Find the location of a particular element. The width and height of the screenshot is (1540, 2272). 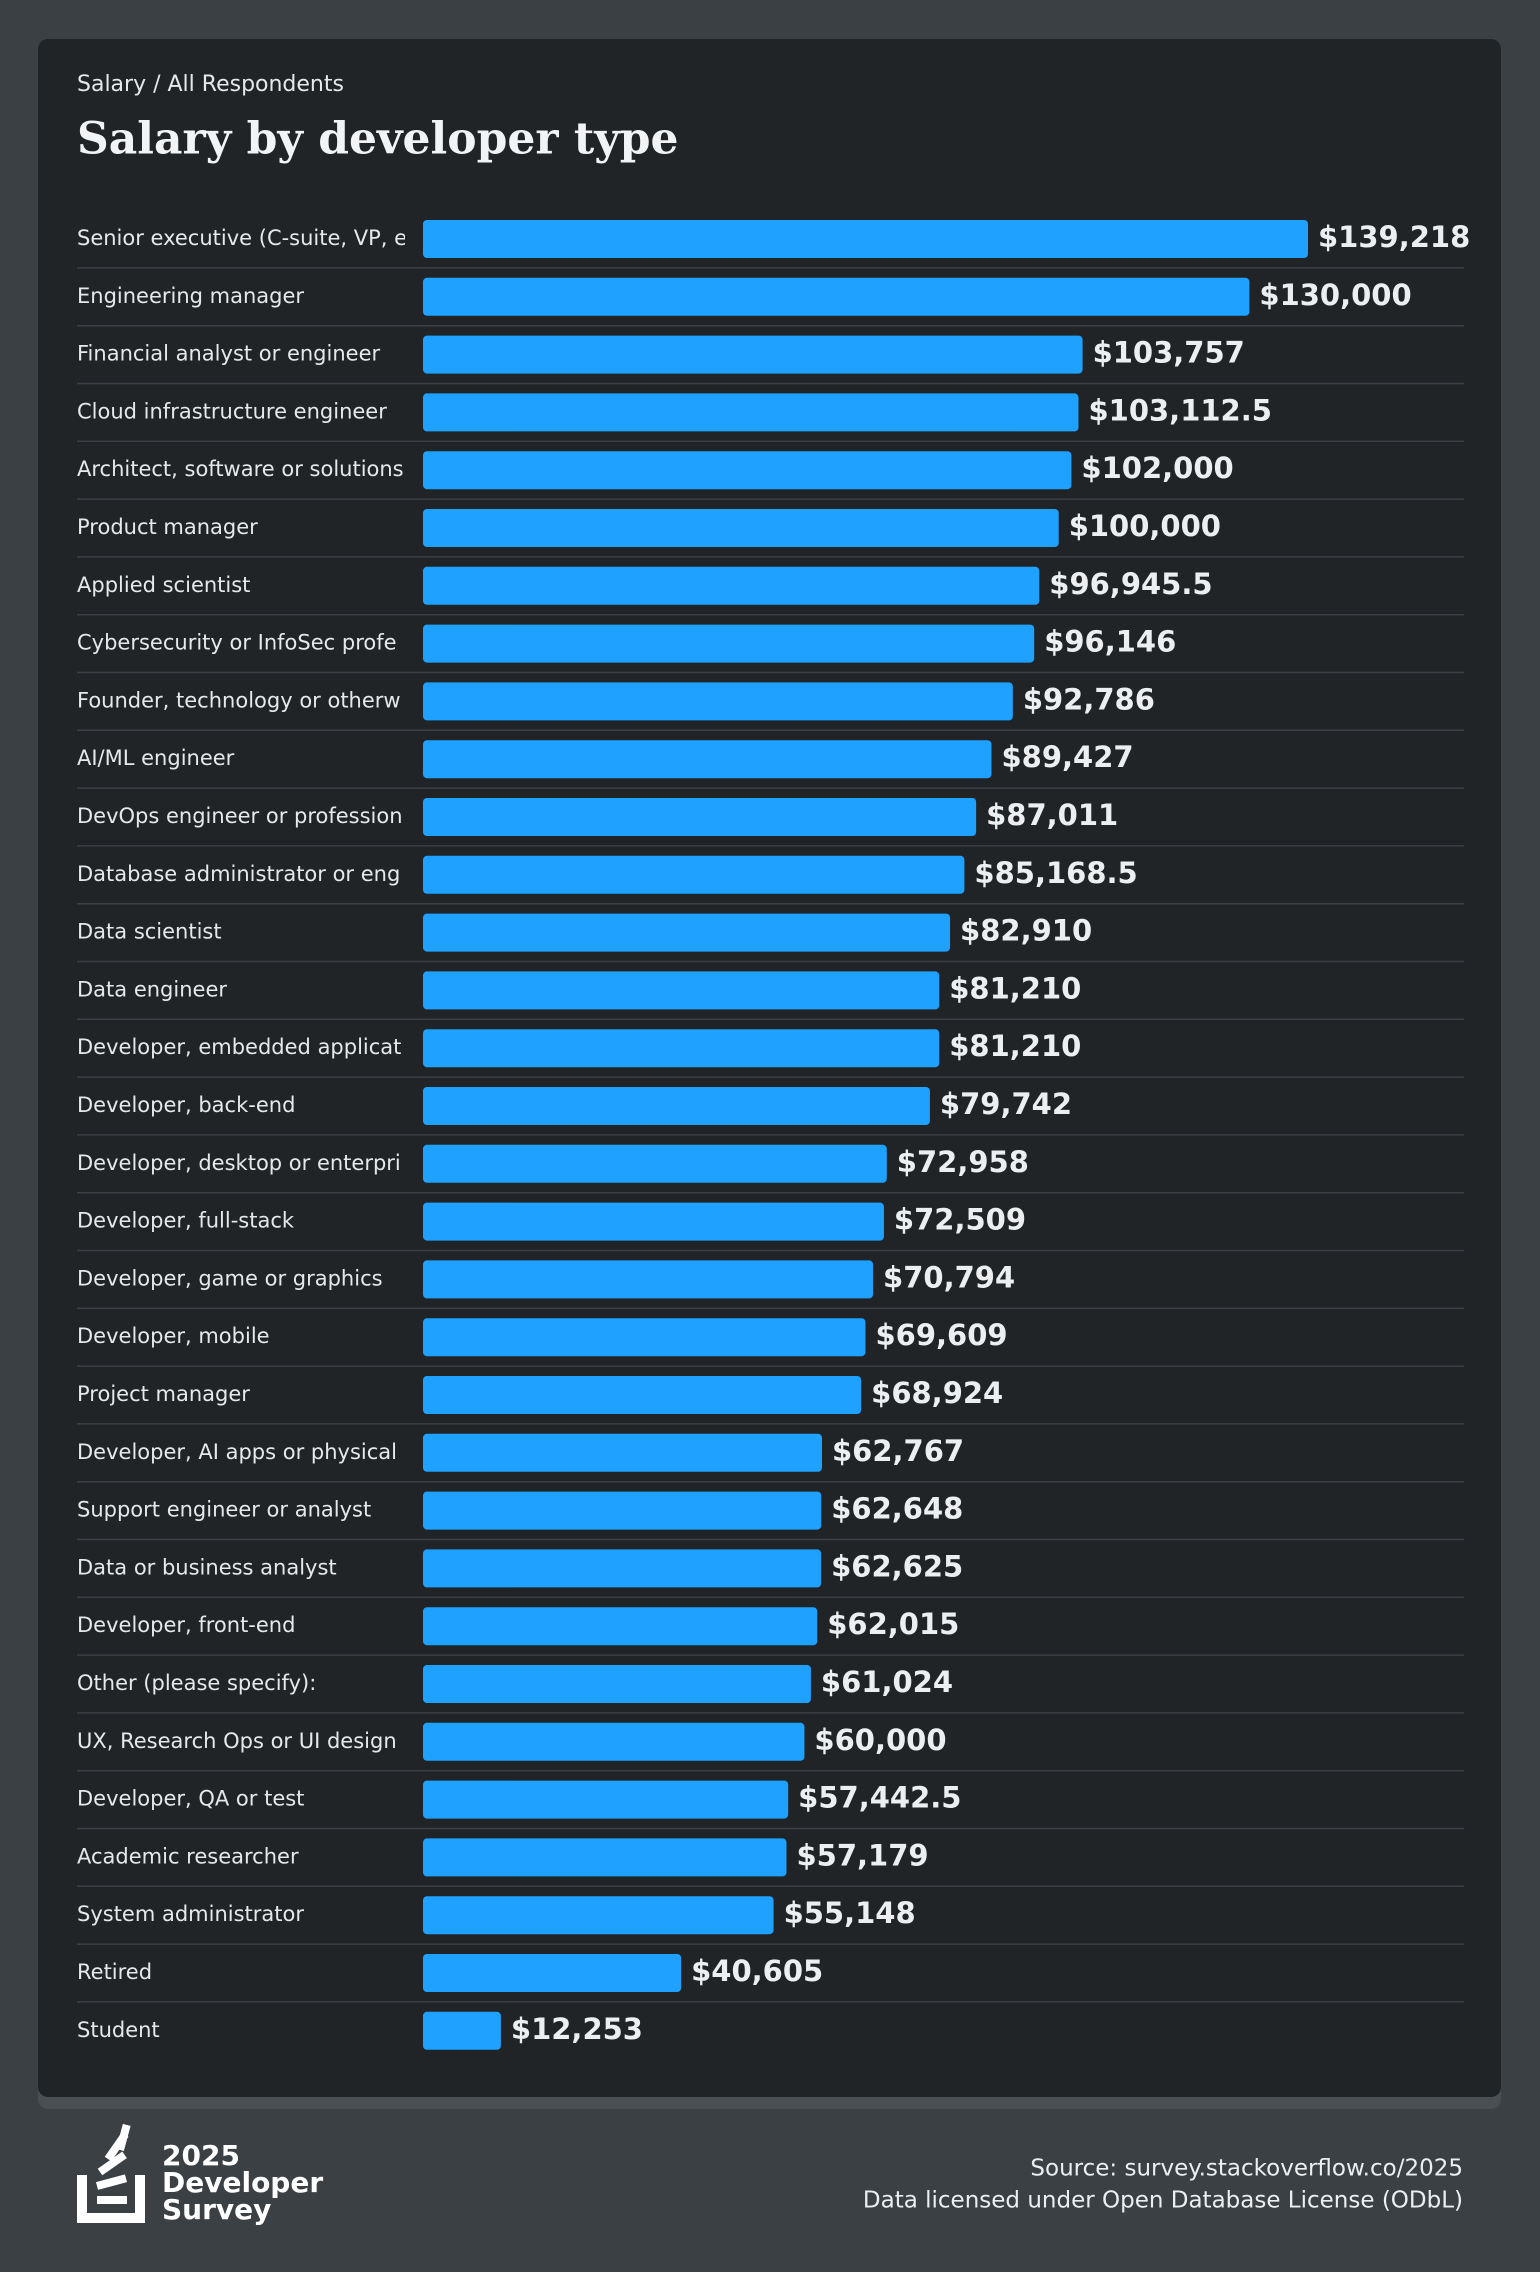

logo: 2025 Developer Survey is located at coordinates (200, 2174).